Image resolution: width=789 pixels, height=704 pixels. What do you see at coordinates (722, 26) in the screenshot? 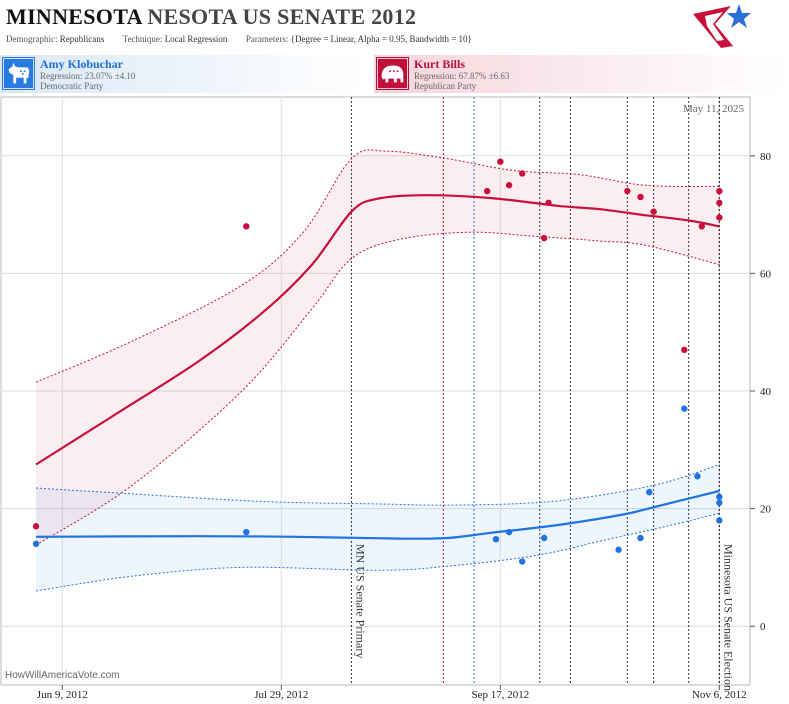
I see `star-flag-logo-icon` at bounding box center [722, 26].